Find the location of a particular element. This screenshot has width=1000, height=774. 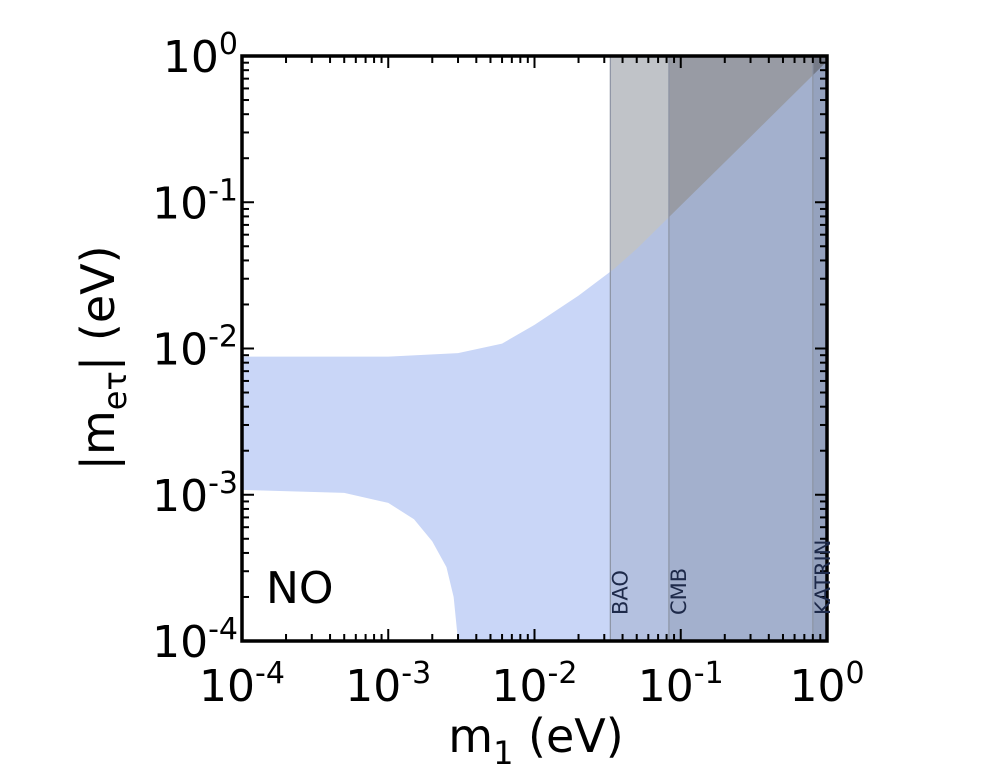

y-tick-label: 10⁻² is located at coordinates (195, 348).